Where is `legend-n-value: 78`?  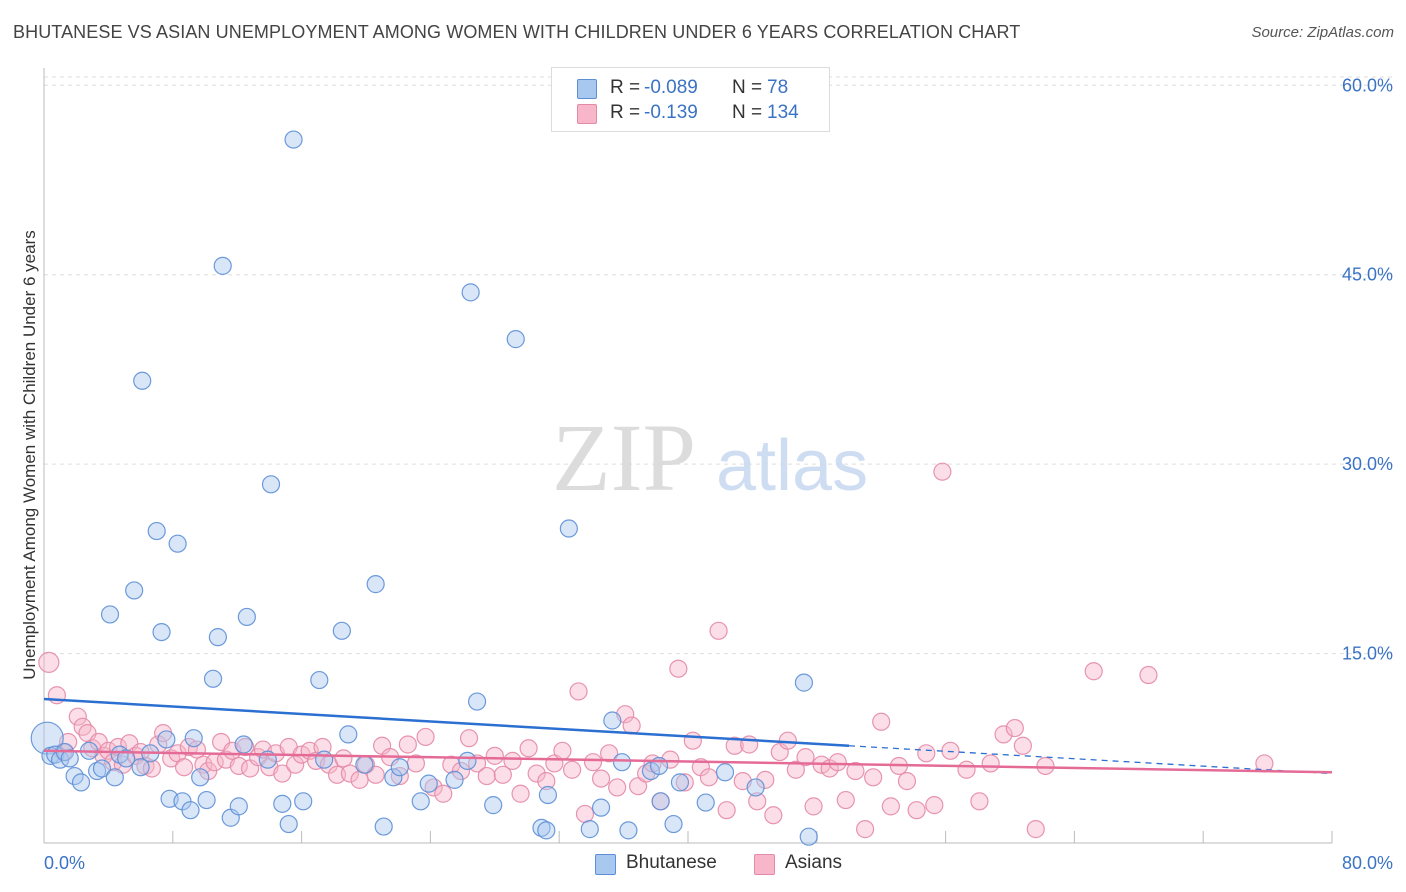
legend-n-value: 78 is located at coordinates (778, 87).